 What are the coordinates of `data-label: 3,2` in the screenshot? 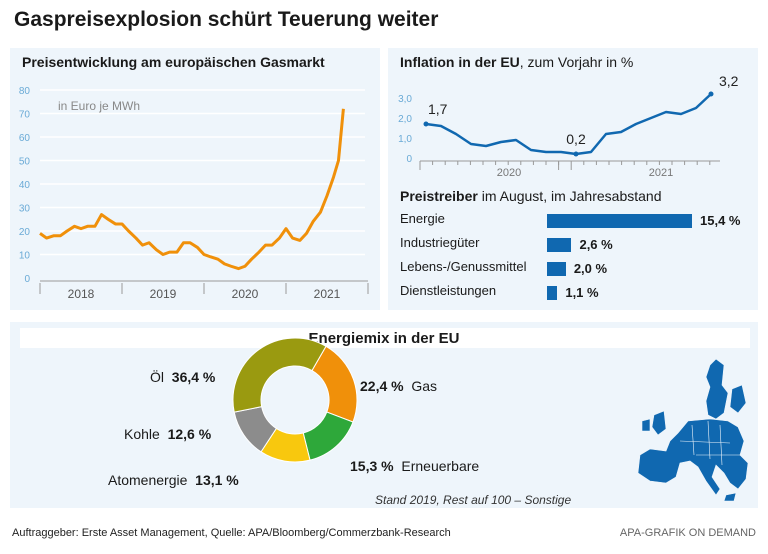 It's located at (729, 81).